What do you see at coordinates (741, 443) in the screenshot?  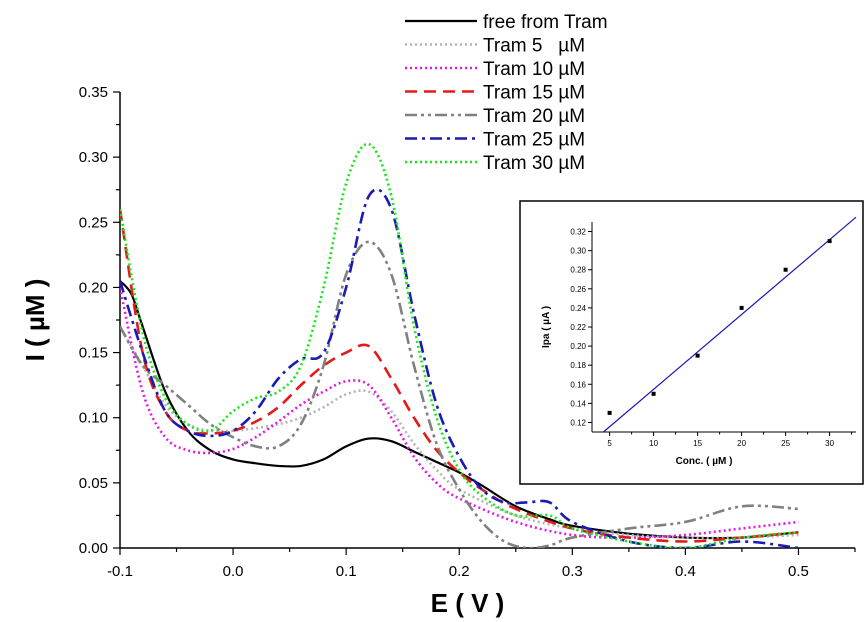 I see `inset-x-tick-label: 20` at bounding box center [741, 443].